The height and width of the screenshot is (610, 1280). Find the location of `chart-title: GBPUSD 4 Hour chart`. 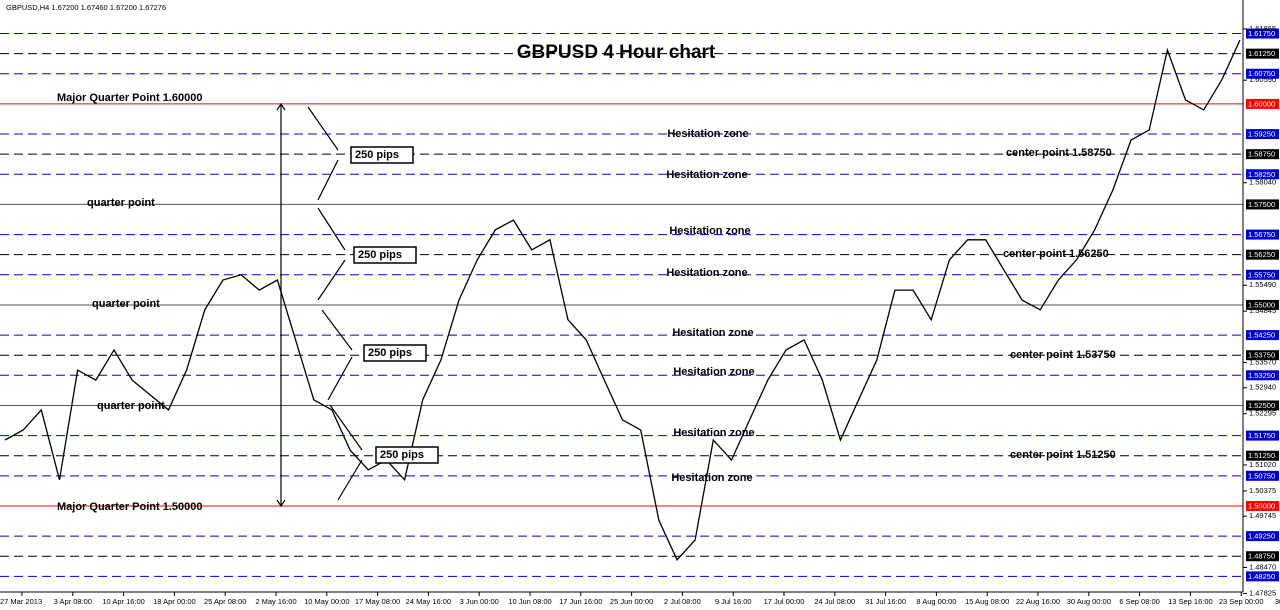

chart-title: GBPUSD 4 Hour chart is located at coordinates (616, 52).